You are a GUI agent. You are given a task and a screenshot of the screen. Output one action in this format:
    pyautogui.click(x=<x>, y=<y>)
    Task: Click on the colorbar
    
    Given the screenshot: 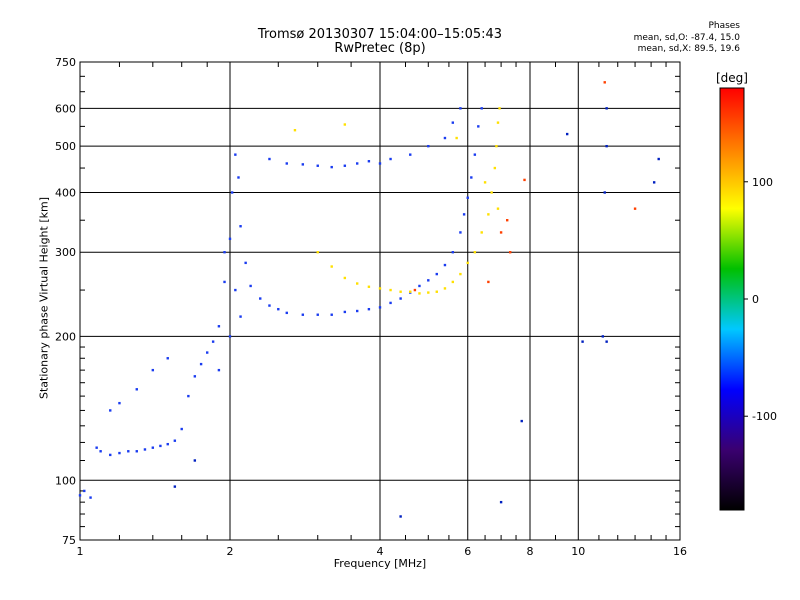 What is the action you would take?
    pyautogui.click(x=732, y=299)
    